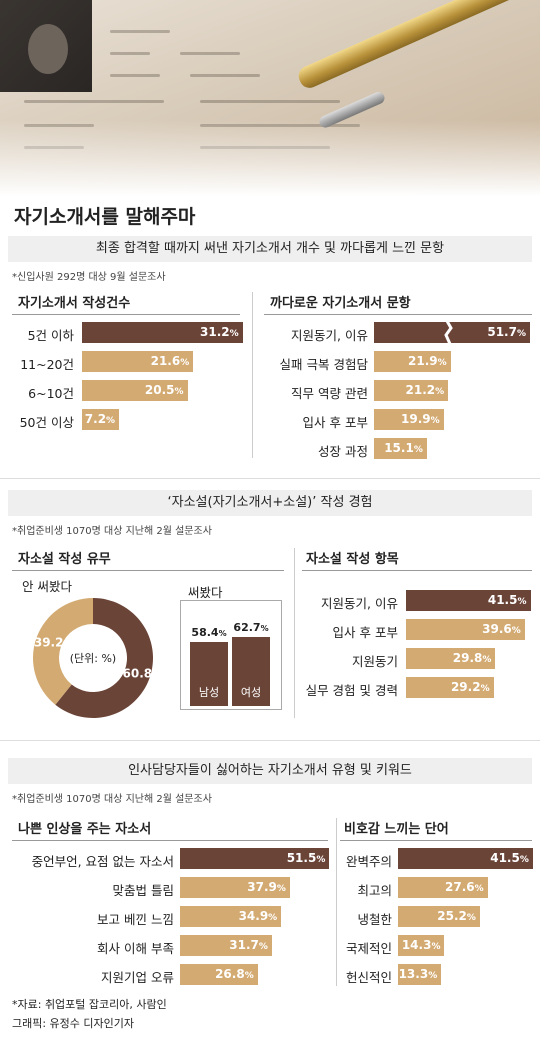  I want to click on chart5-rule, so click(417, 570).